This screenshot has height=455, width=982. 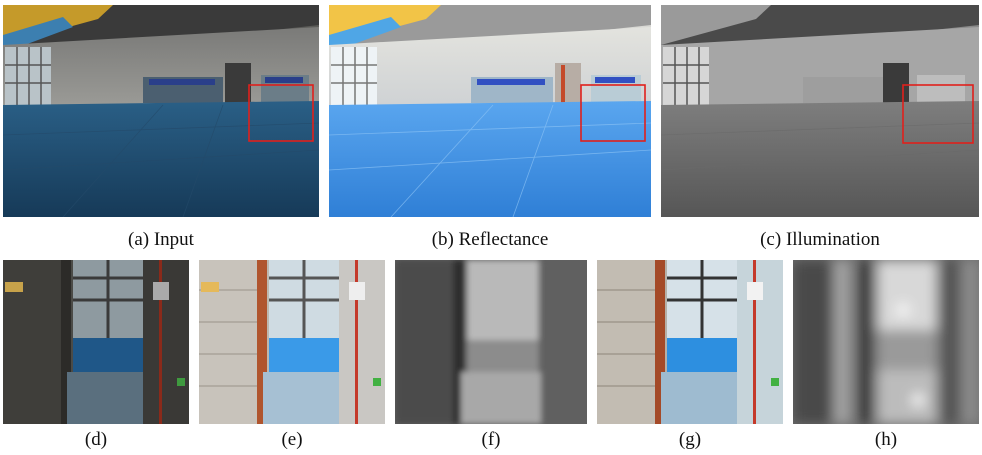 I want to click on caption-e: (e), so click(x=292, y=439).